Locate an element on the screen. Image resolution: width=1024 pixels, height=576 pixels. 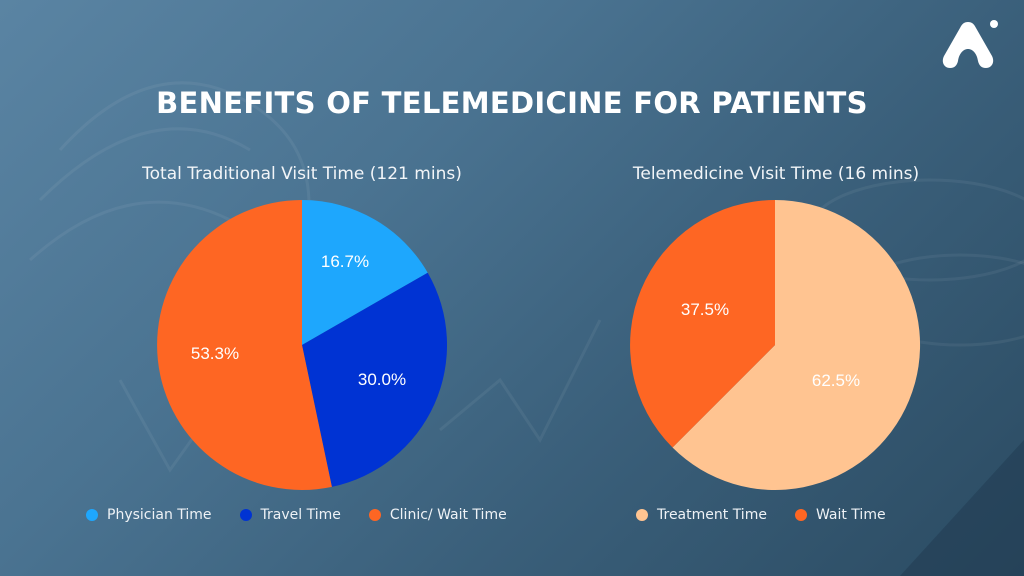
pie-chart-traditional: 16.7% 30.0% 53.3% is located at coordinates (302, 345).